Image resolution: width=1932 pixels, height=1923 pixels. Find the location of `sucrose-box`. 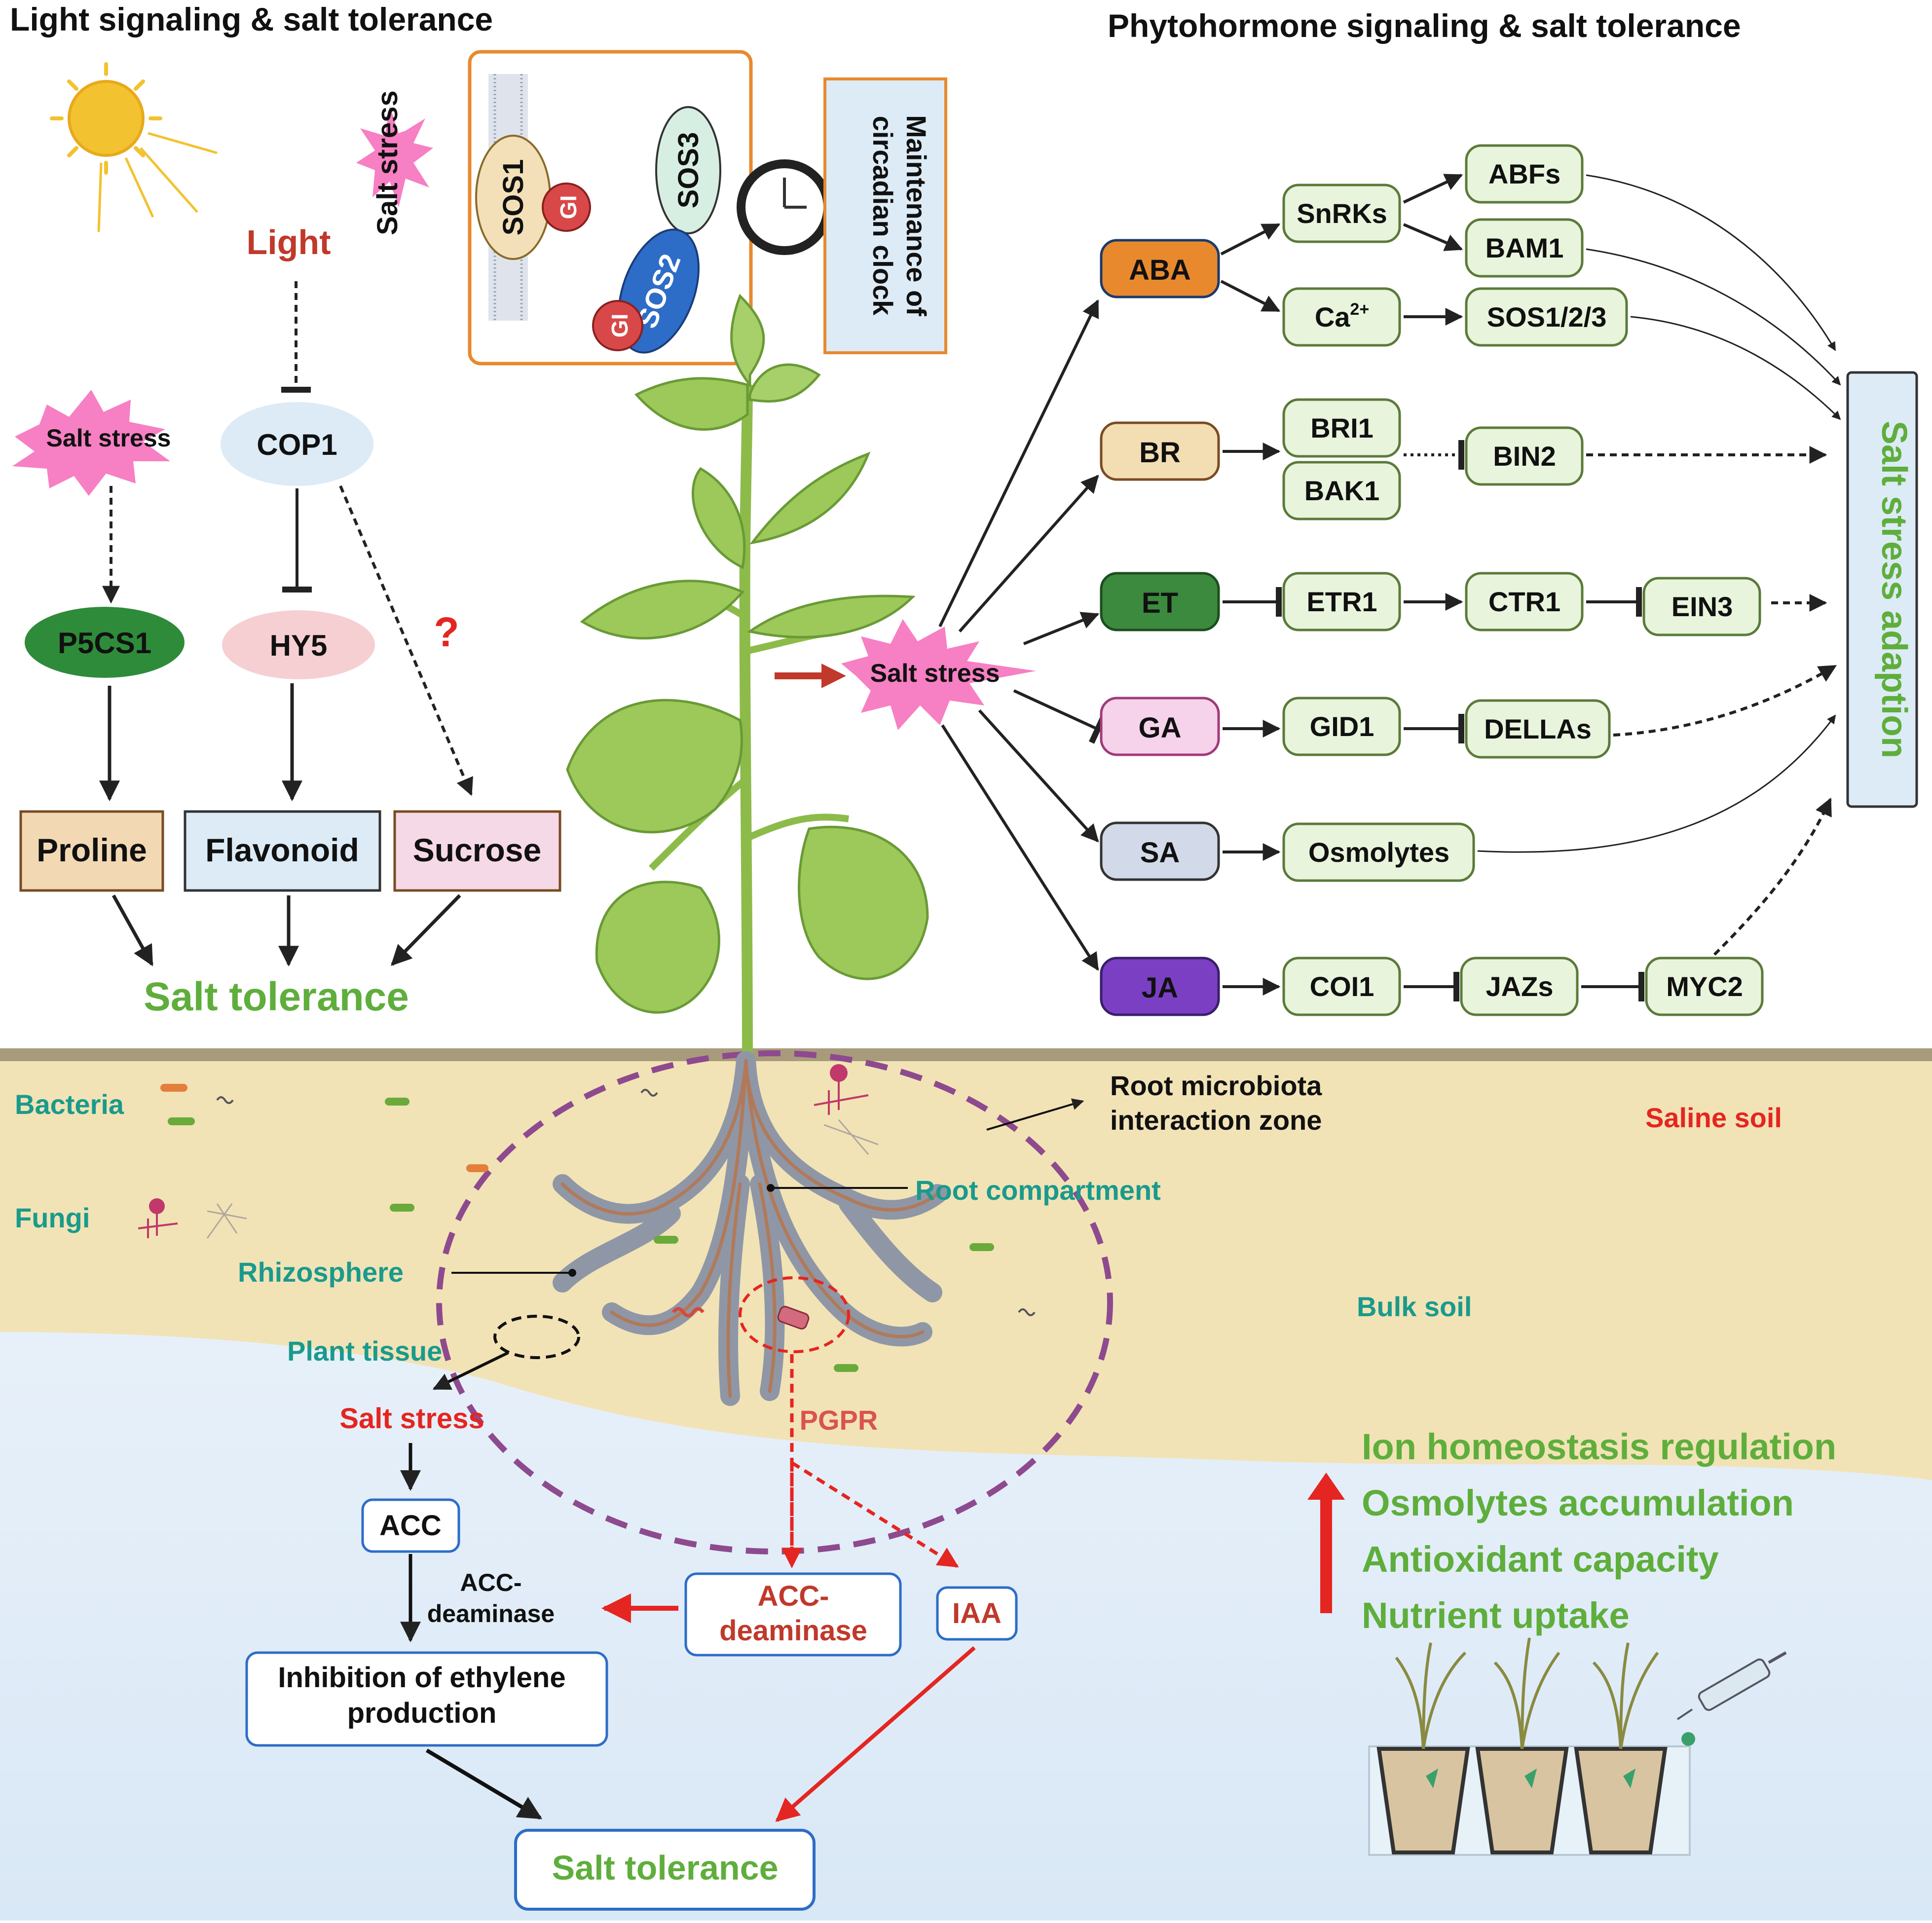

sucrose-box is located at coordinates (477, 851).